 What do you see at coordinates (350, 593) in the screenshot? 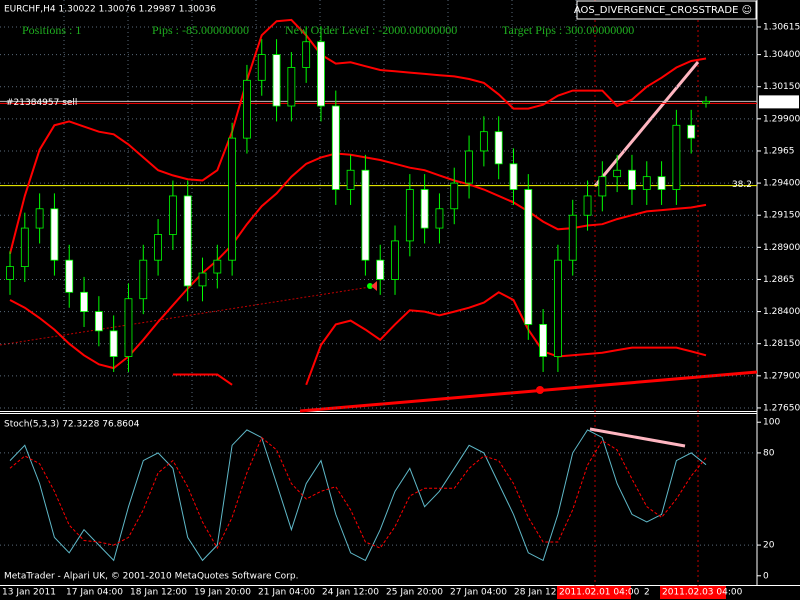
I see `x-tick-label: 24 Jan 12:00` at bounding box center [350, 593].